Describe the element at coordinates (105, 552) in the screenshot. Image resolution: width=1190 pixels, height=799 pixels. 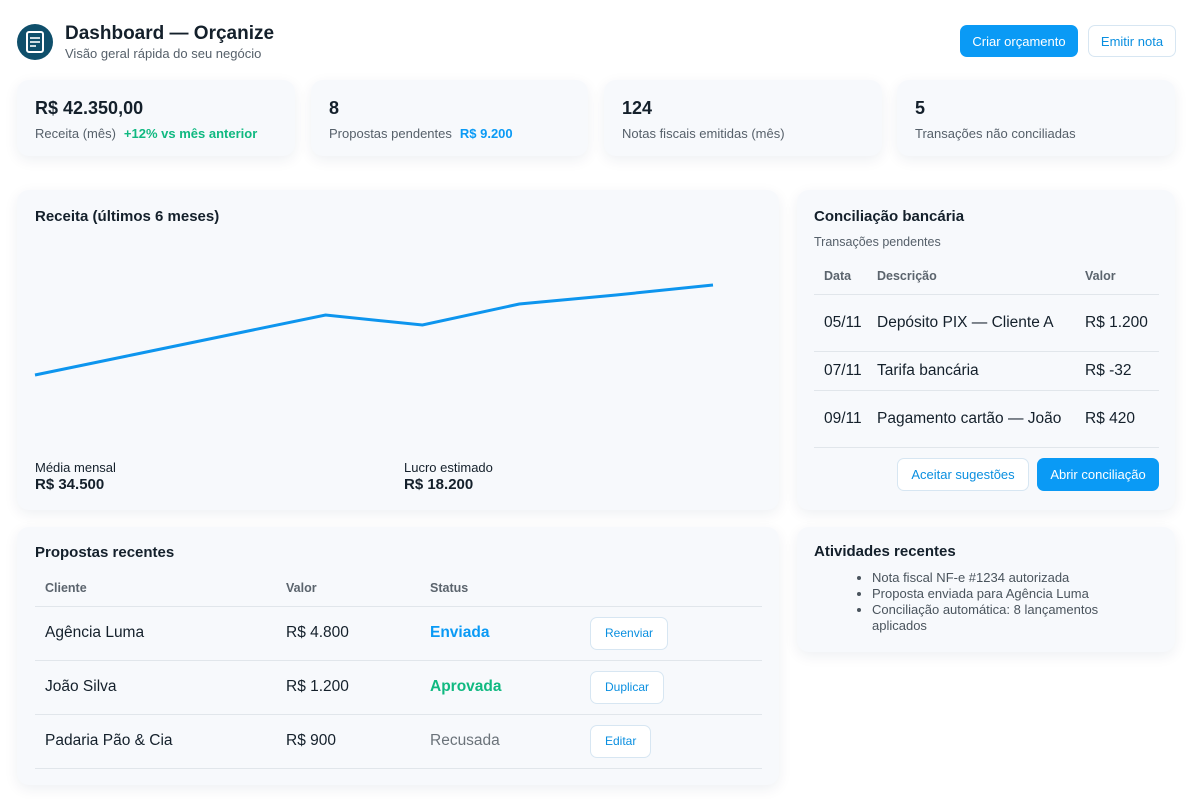
I see `card-title: Propostas recentes` at that location.